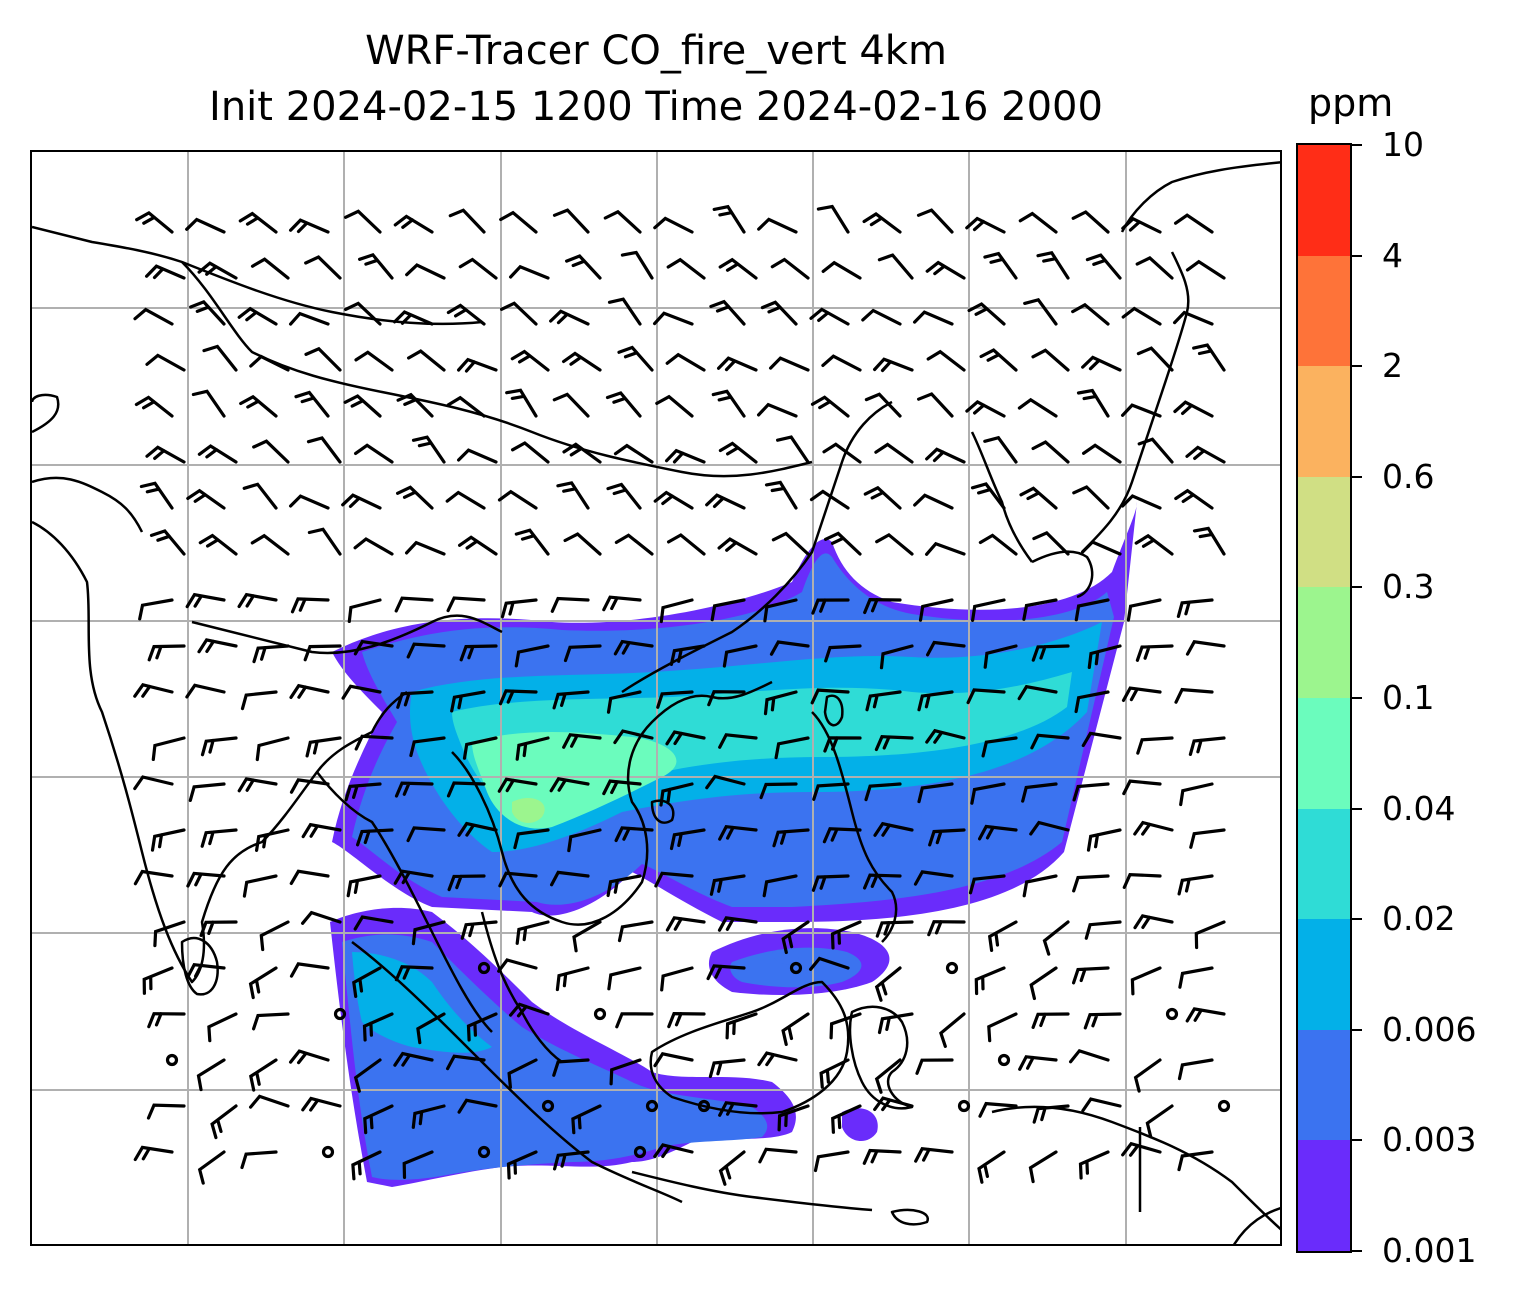 This screenshot has height=1306, width=1528. What do you see at coordinates (1062, 574) in the screenshot?
I see `coastline-kyushu` at bounding box center [1062, 574].